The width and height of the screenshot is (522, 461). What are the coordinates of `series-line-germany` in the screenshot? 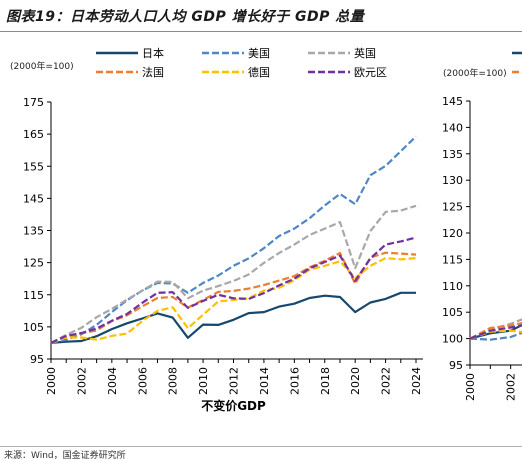 It's located at (233, 300).